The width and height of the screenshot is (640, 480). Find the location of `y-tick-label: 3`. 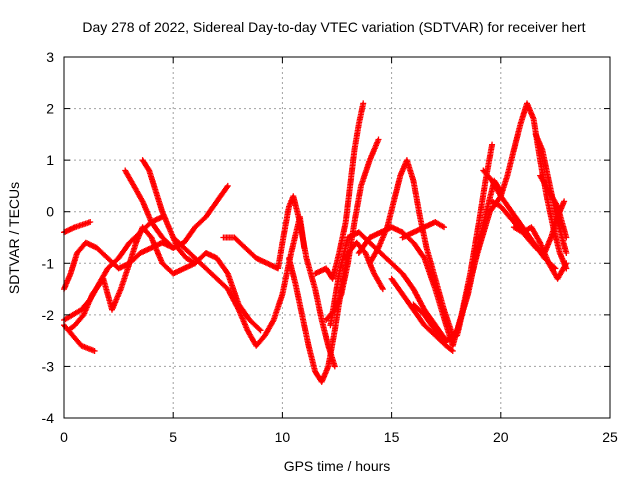

y-tick-label: 3 is located at coordinates (50, 57).